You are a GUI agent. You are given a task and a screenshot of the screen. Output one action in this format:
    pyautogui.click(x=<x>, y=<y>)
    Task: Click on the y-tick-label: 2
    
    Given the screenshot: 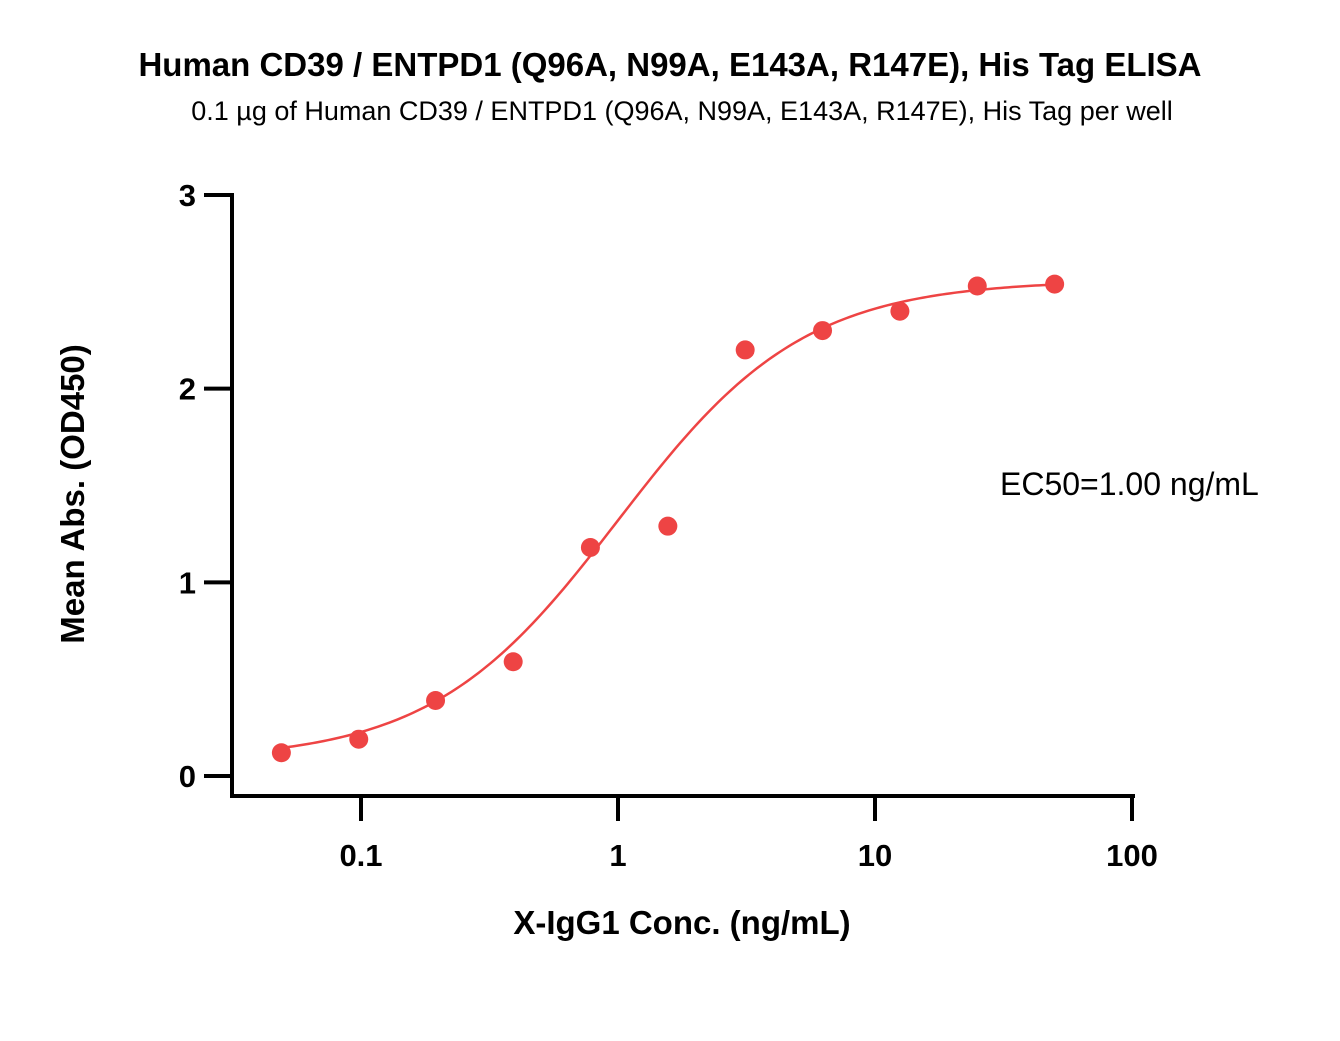 What is the action you would take?
    pyautogui.click(x=187, y=389)
    